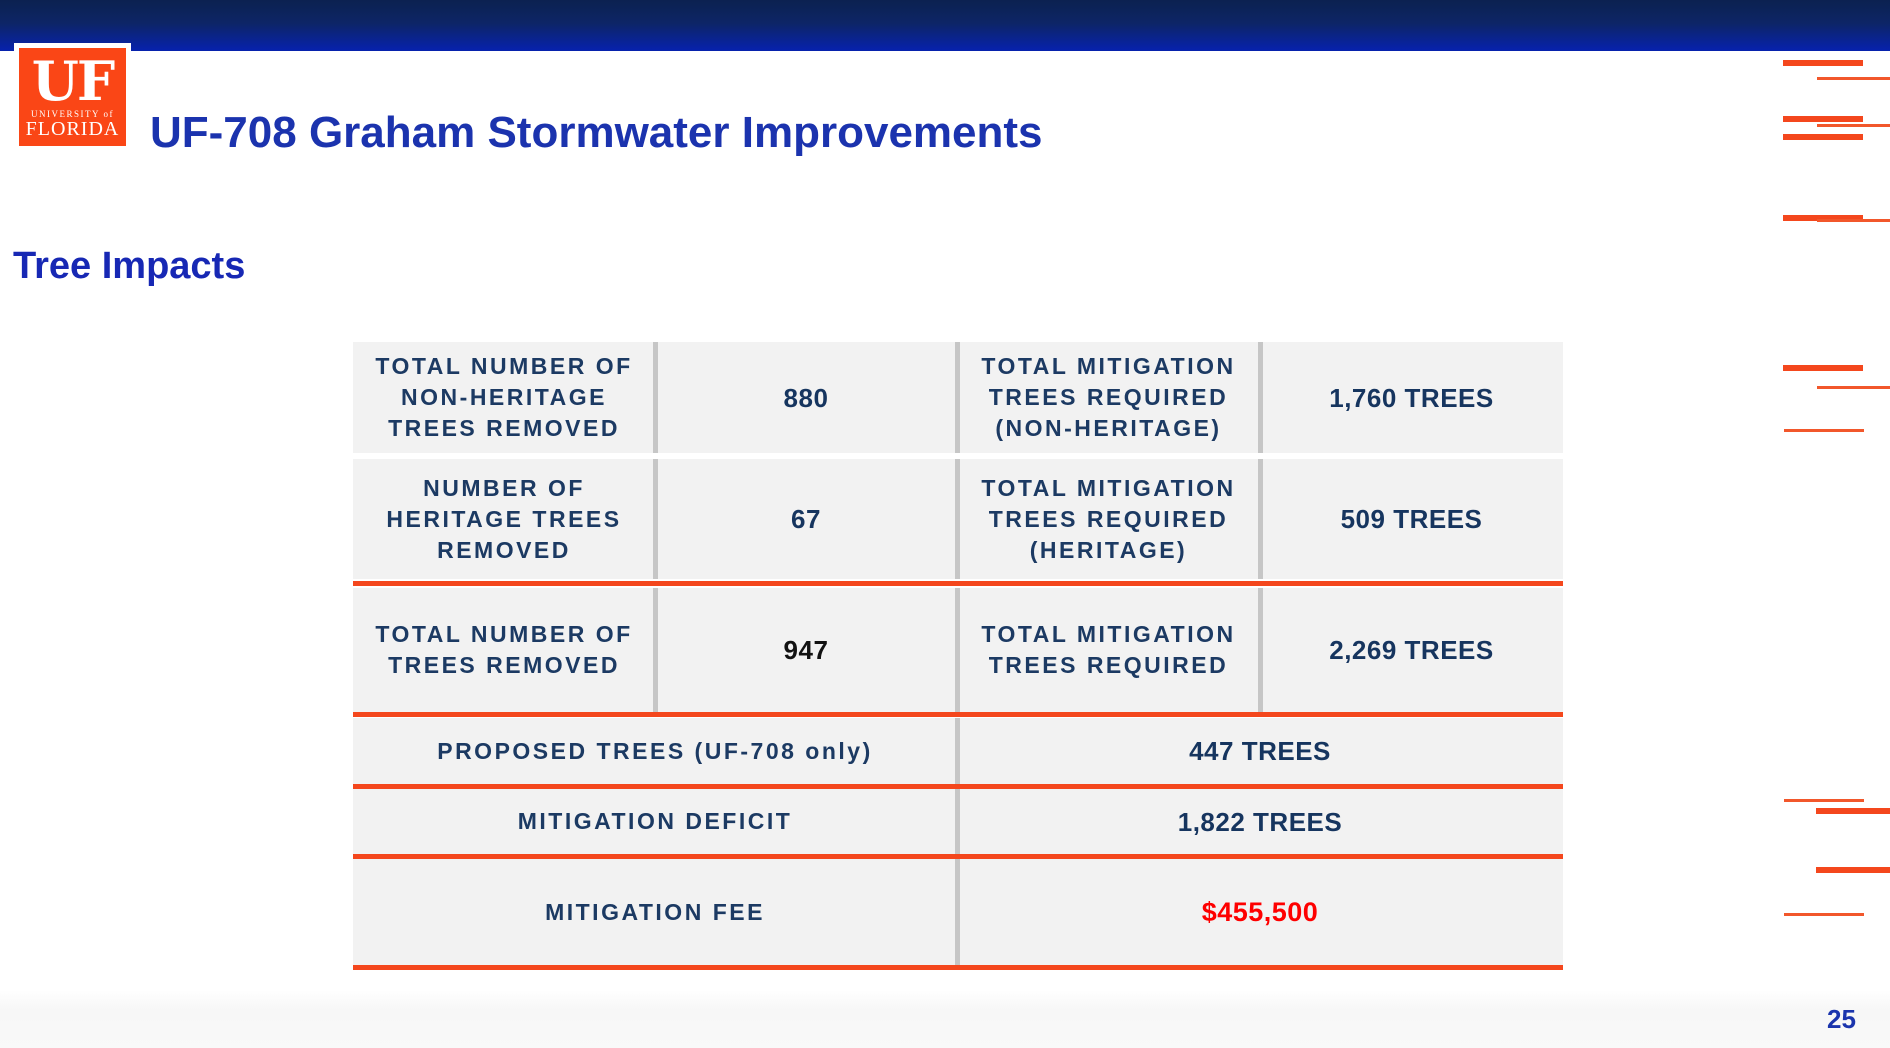  I want to click on proposed-trees-value: 447 TREES, so click(1260, 751).